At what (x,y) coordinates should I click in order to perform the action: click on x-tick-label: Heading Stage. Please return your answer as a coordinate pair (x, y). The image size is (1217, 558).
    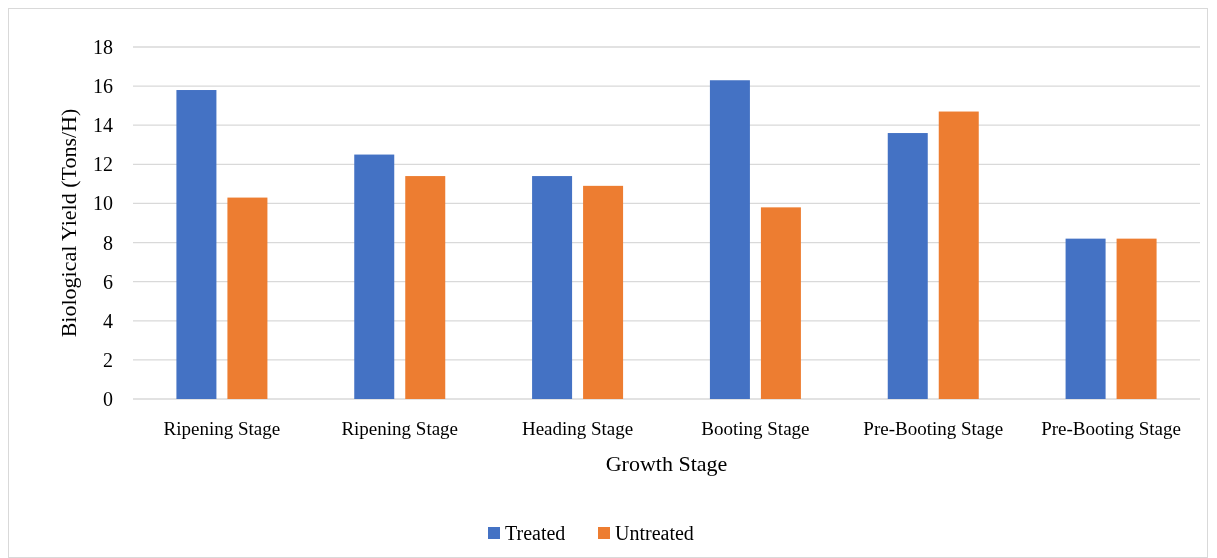
    Looking at the image, I should click on (577, 428).